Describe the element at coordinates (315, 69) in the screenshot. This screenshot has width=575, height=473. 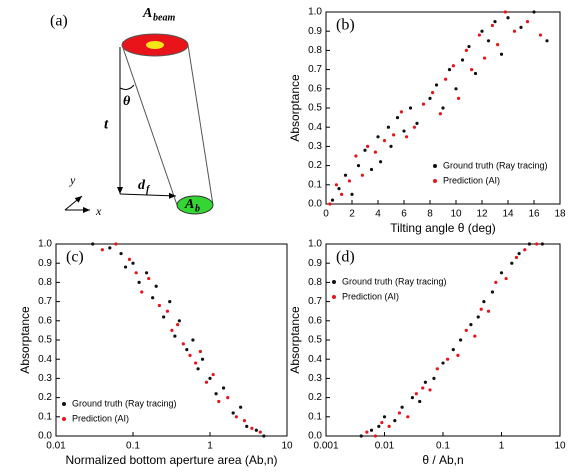
I see `y-tick-label: 0.7` at that location.